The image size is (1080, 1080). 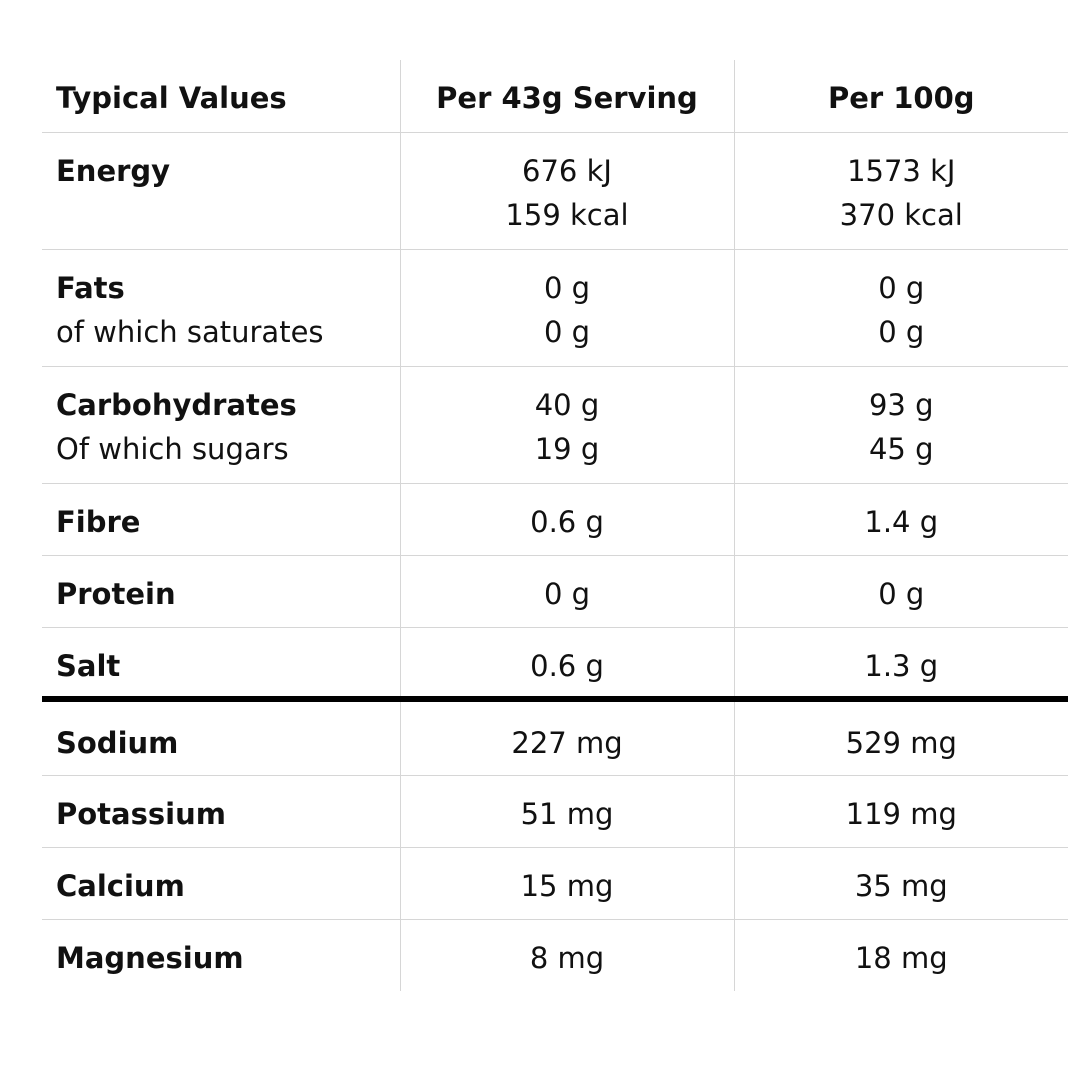 I want to click on serving-value-cell: 8 mg, so click(x=566, y=955).